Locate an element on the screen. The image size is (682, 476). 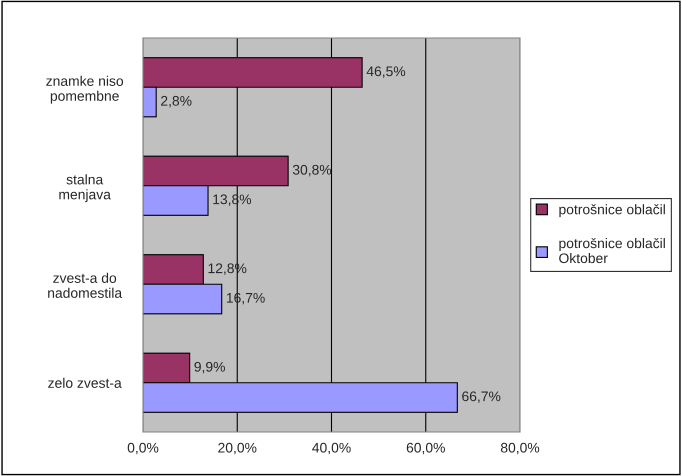
data-label: 66,7% is located at coordinates (481, 397).